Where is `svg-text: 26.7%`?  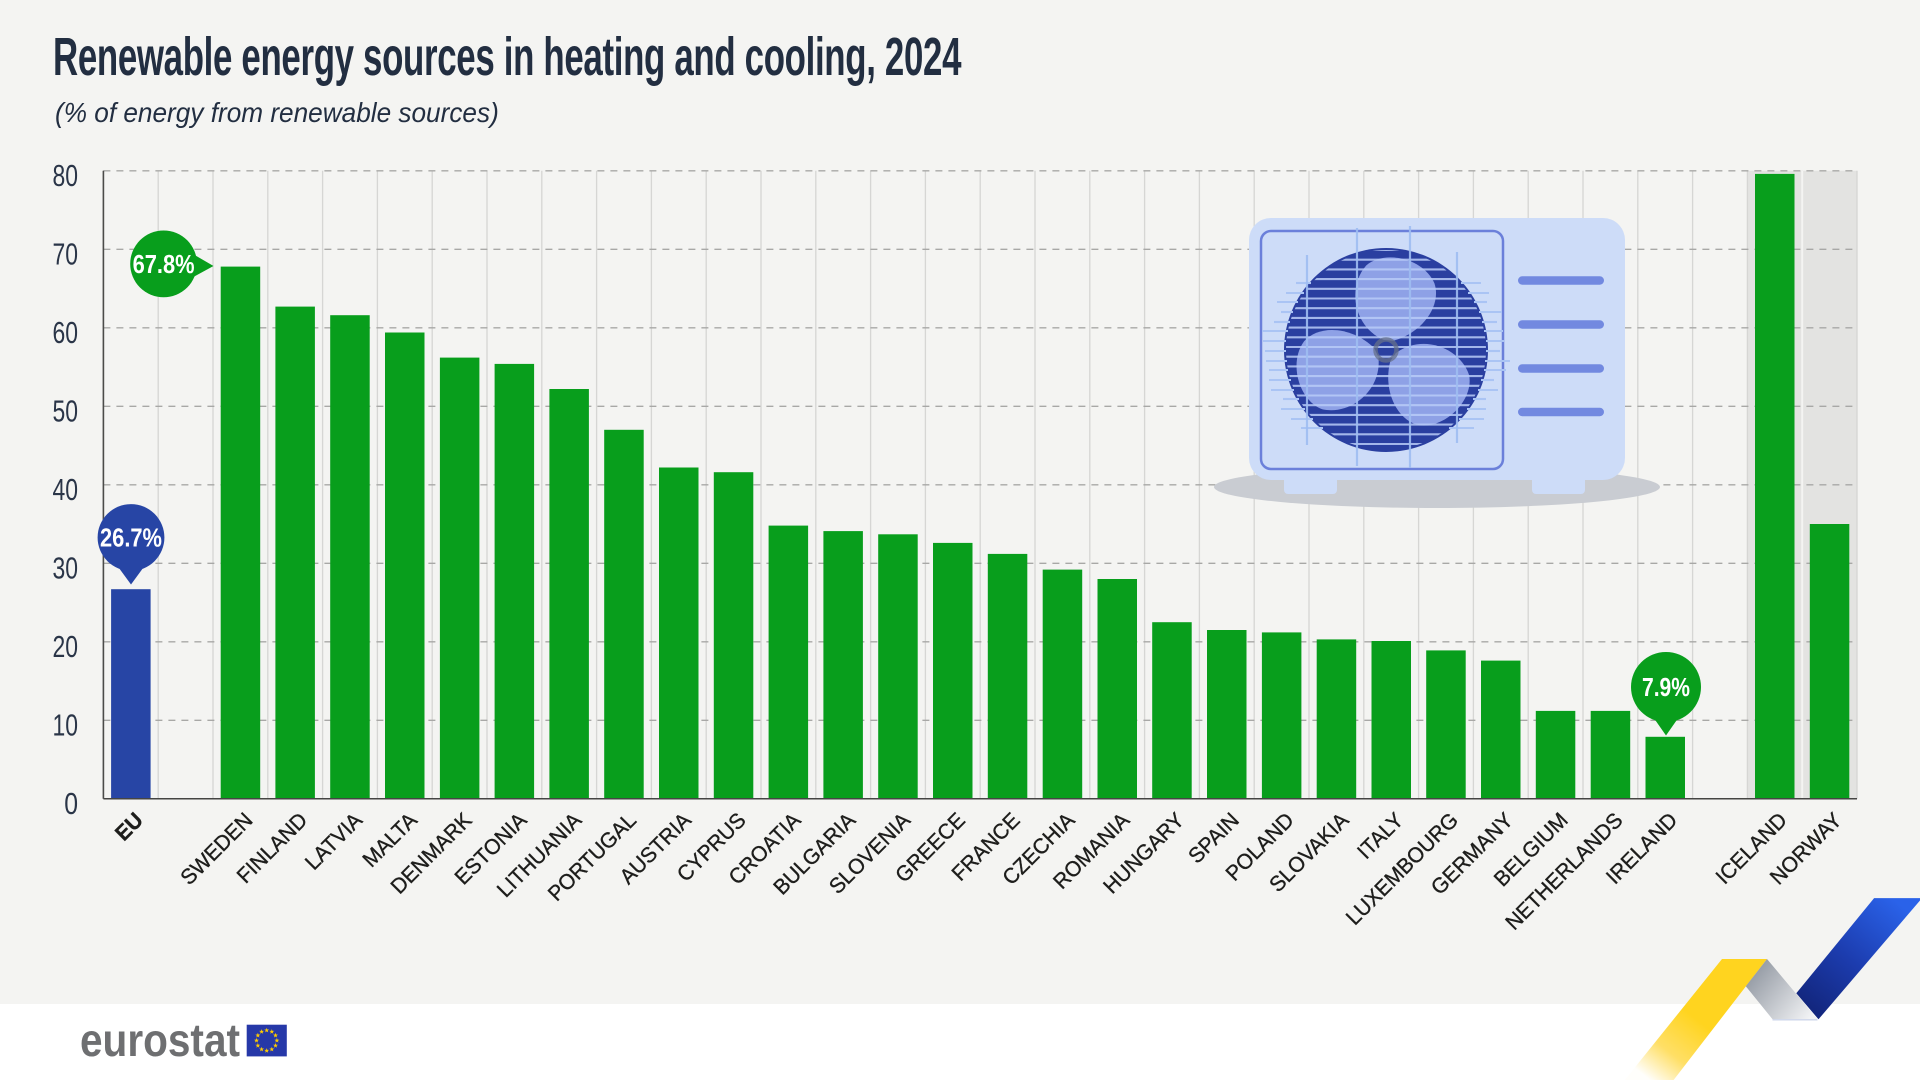
svg-text: 26.7% is located at coordinates (131, 538).